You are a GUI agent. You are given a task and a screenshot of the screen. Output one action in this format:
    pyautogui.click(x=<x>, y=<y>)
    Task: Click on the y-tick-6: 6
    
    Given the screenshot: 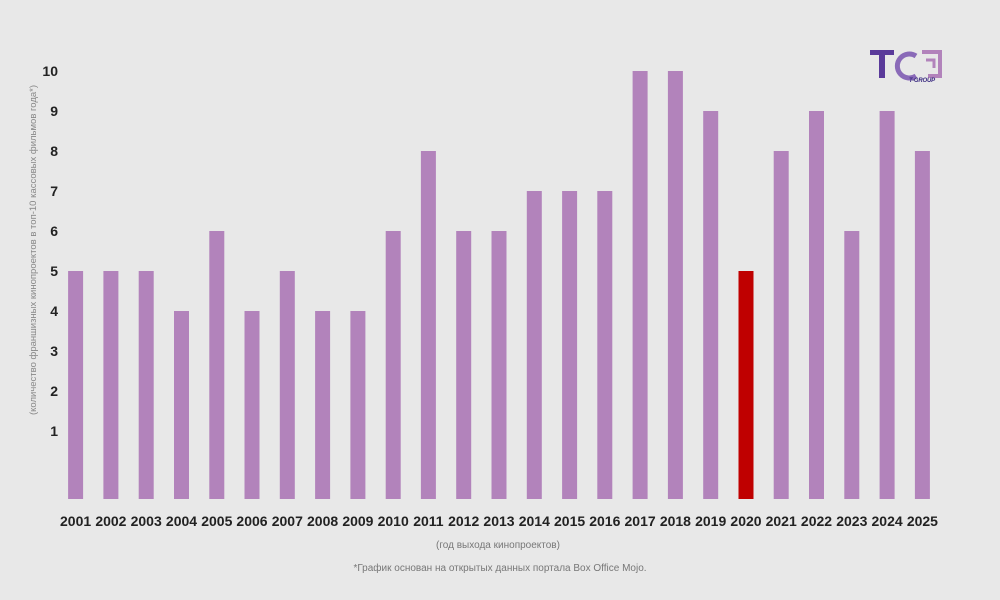 What is the action you would take?
    pyautogui.click(x=54, y=231)
    